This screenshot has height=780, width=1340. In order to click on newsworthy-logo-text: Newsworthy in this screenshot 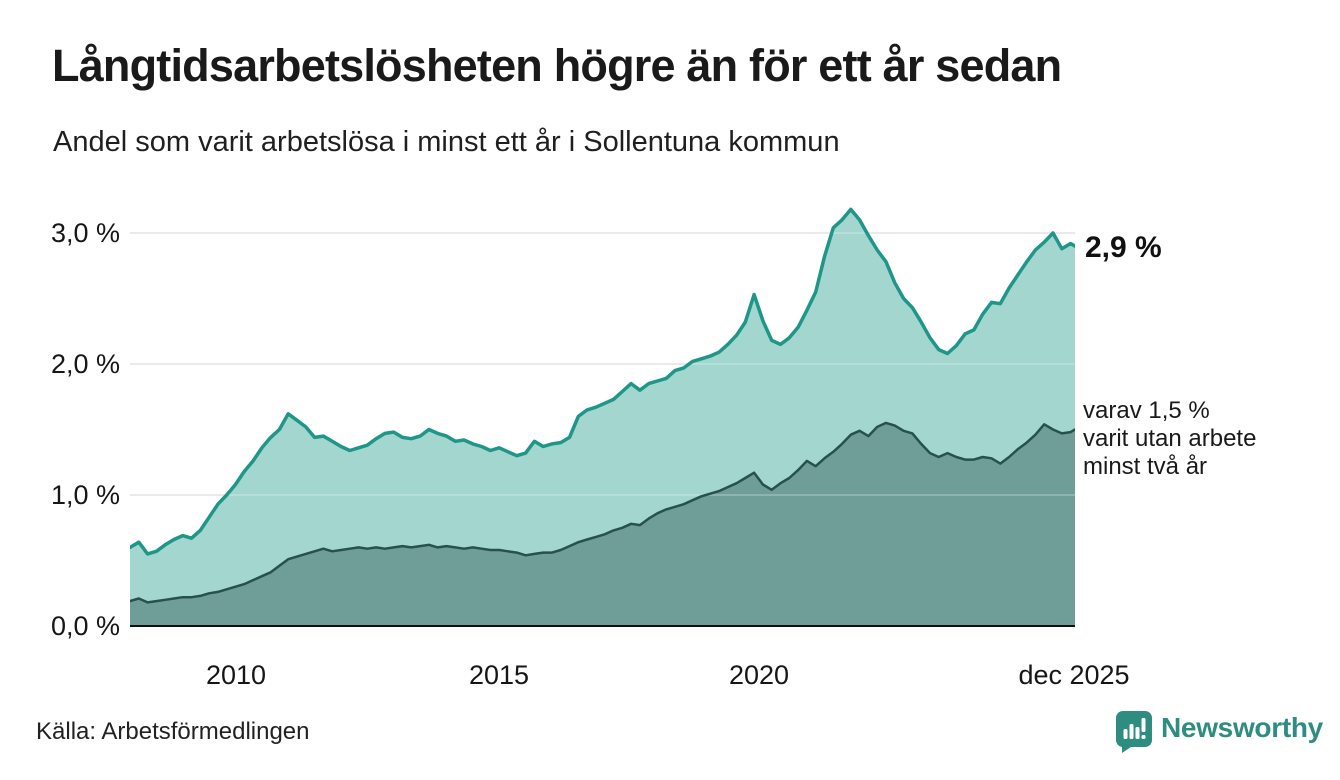, I will do `click(1242, 727)`.